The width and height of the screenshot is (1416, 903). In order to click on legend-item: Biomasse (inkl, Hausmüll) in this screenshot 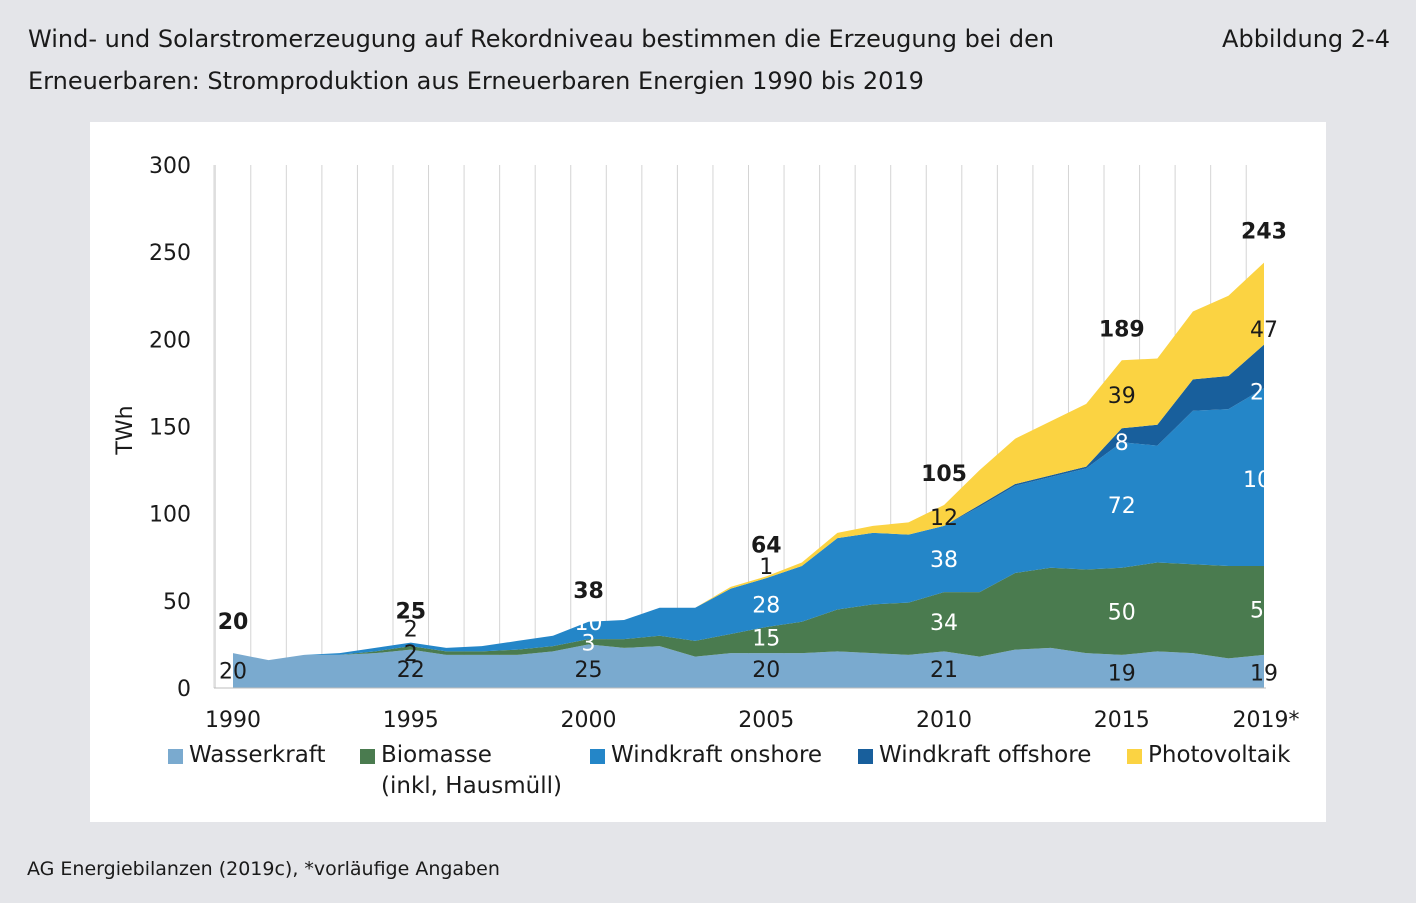, I will do `click(461, 771)`.